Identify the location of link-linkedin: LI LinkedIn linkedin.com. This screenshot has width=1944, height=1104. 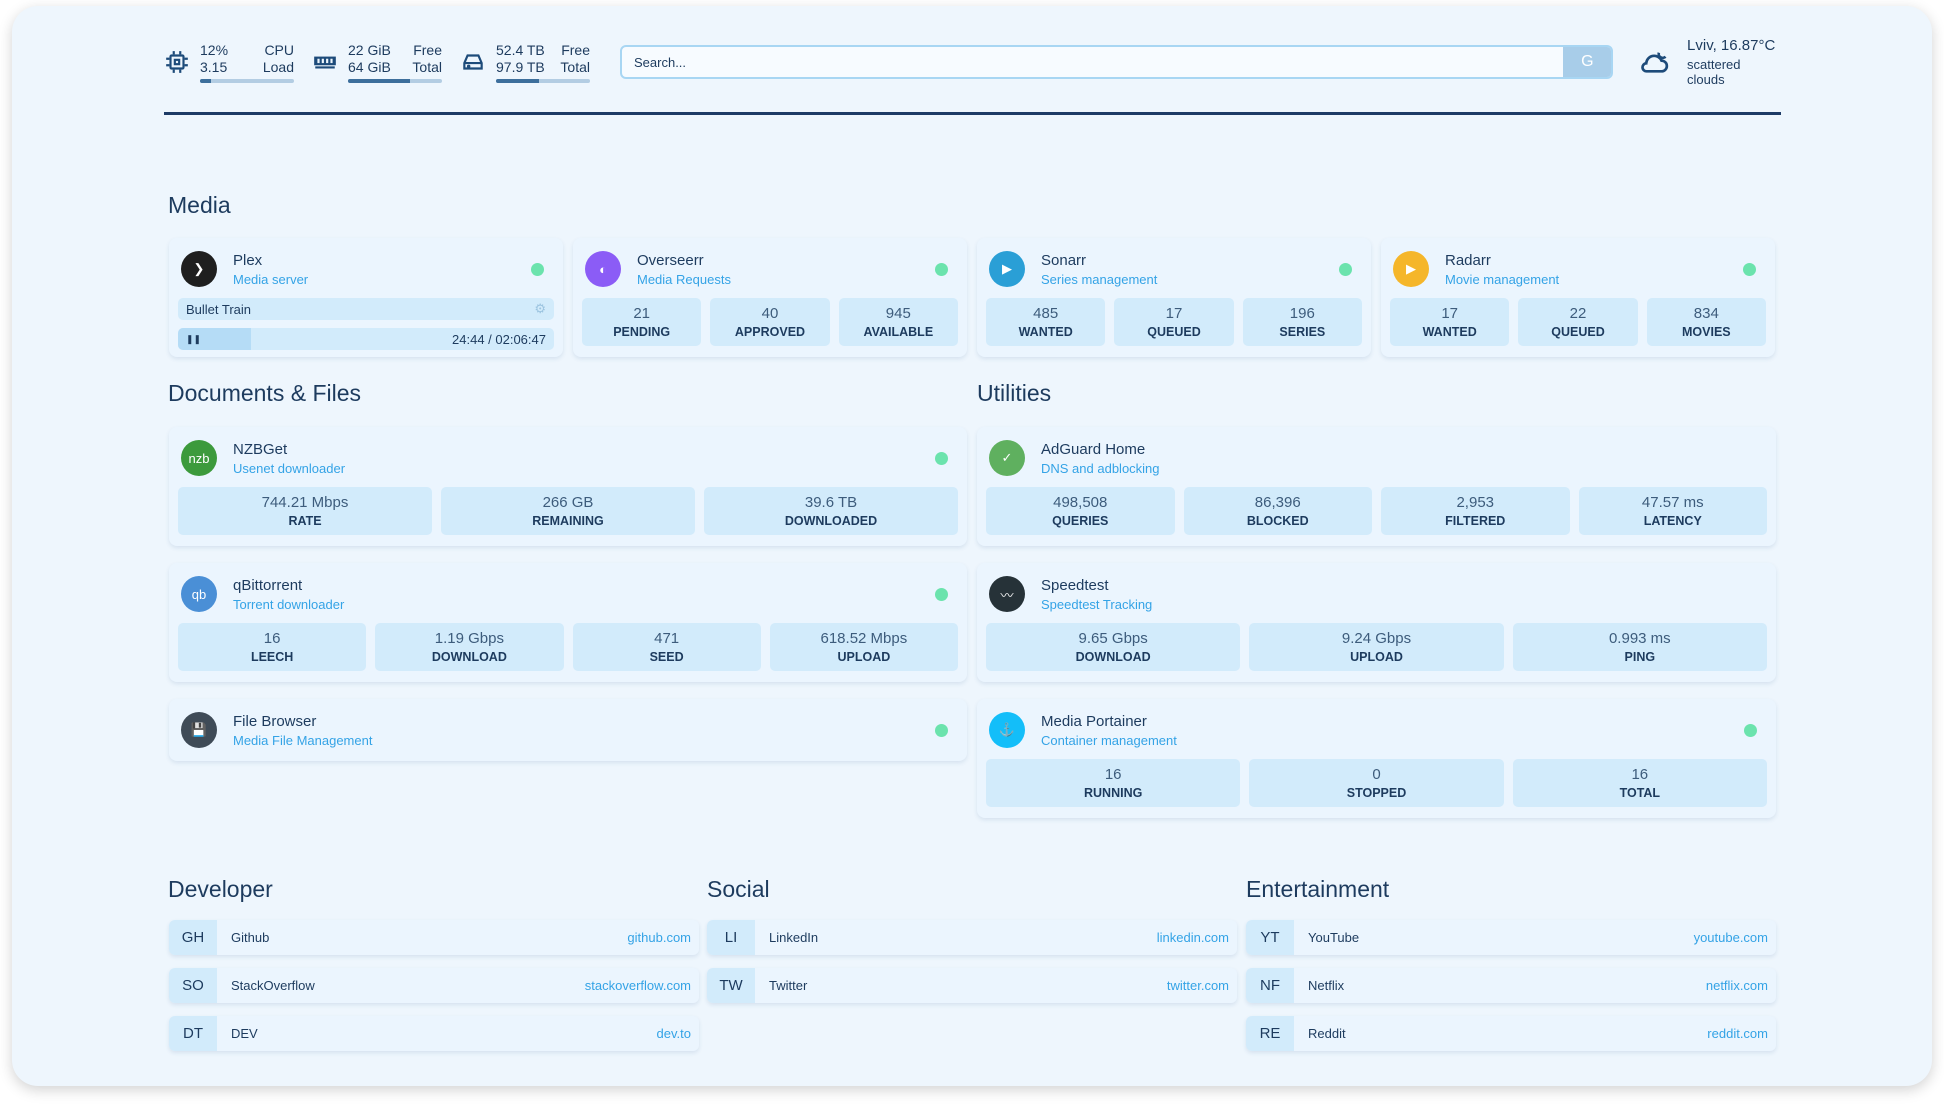
(972, 937).